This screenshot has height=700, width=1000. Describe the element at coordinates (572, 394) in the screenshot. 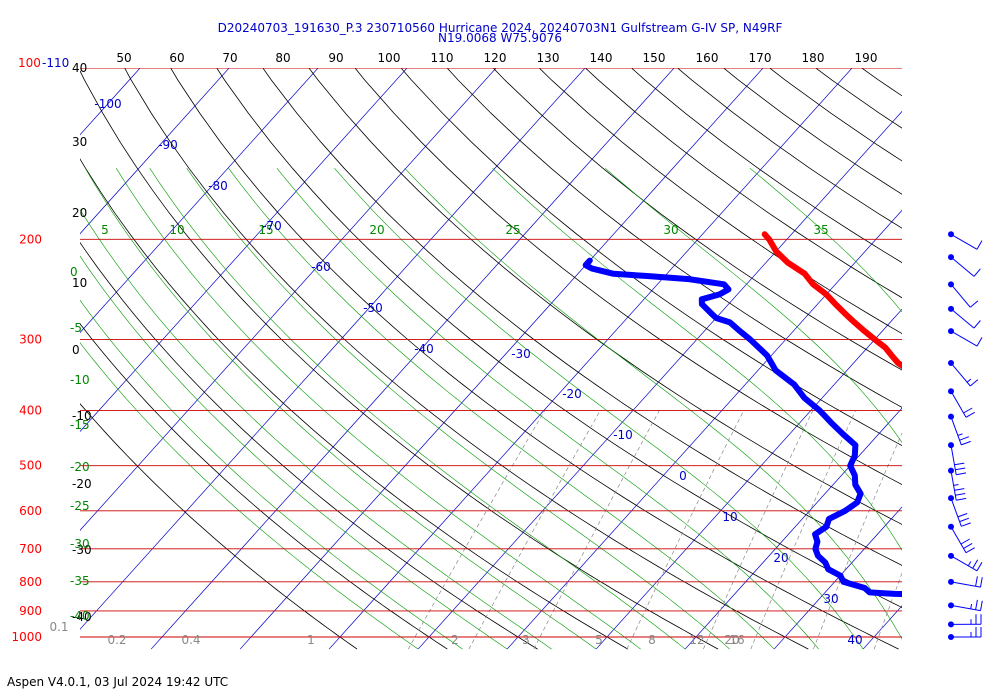

I see `isotherm-label: -20` at that location.